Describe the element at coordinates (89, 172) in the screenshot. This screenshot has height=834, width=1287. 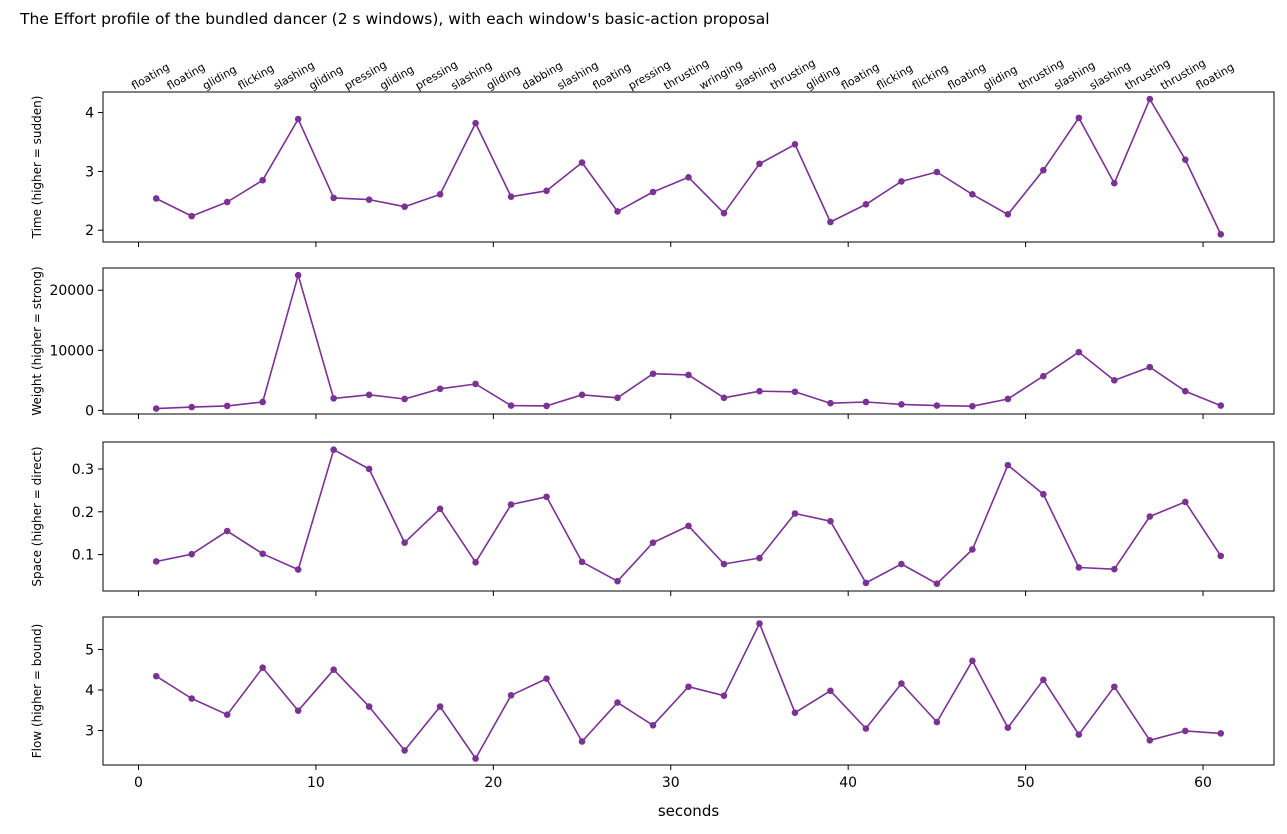
I see `y-tick-label-0-1: 3` at that location.